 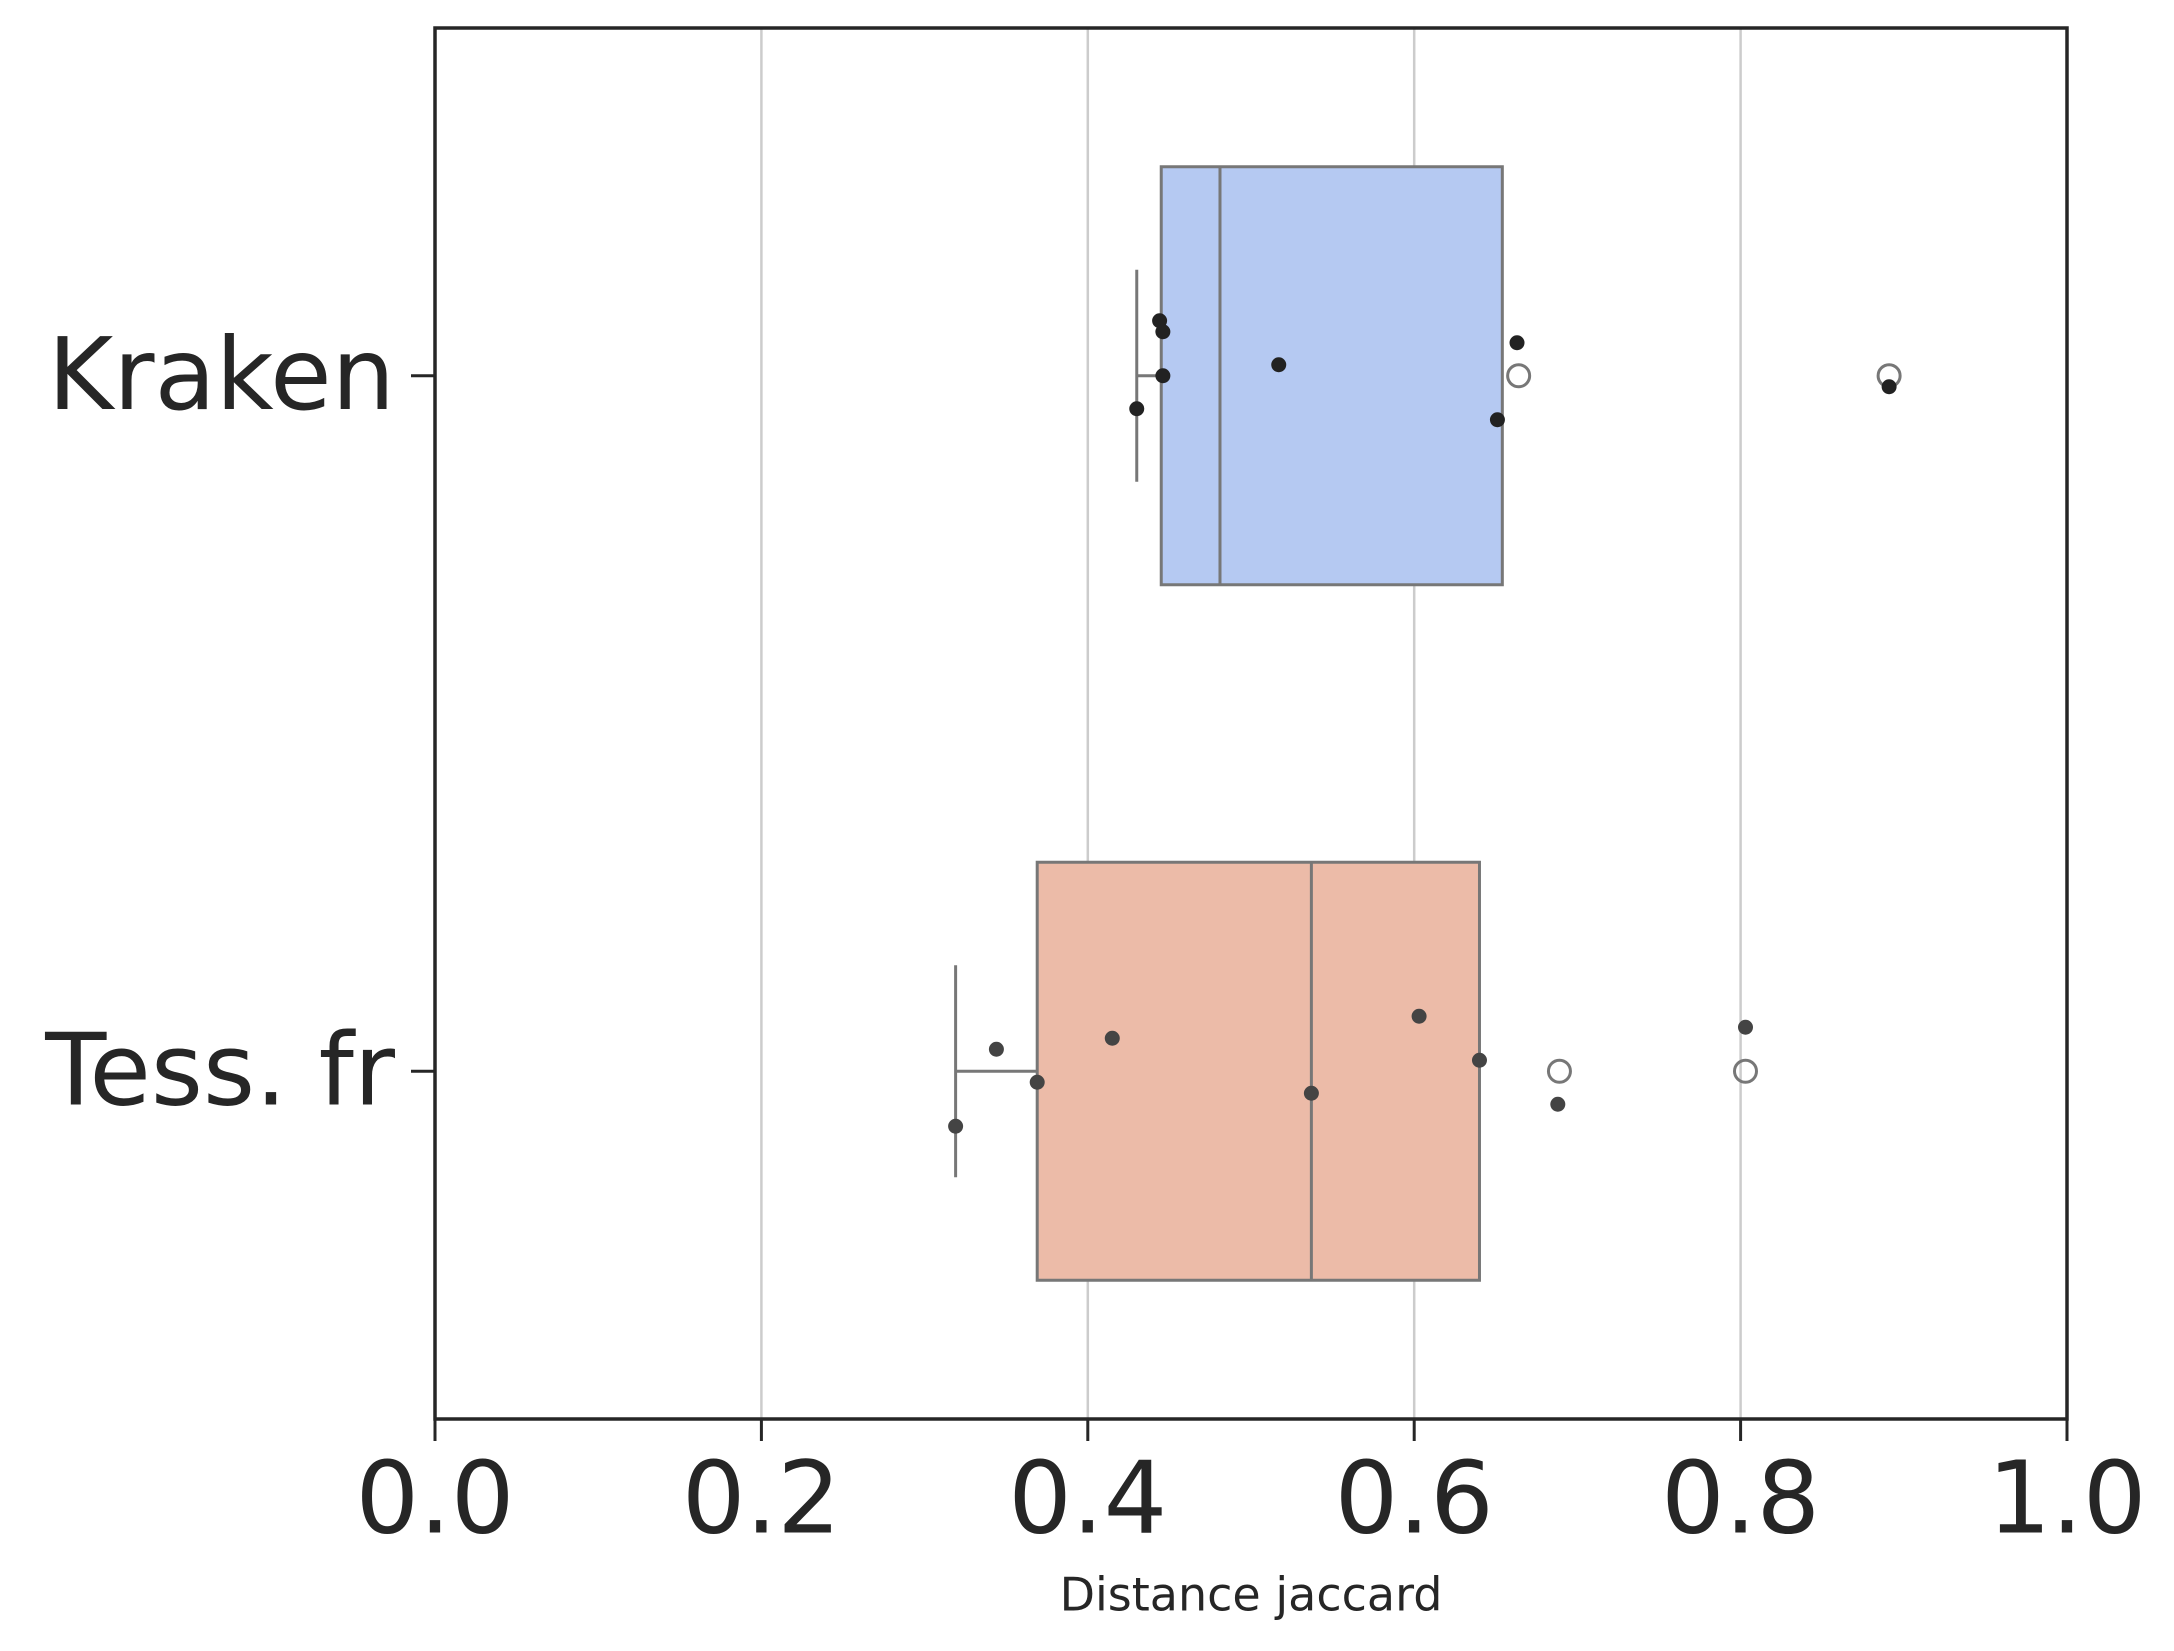 I want to click on x-tick-label: 0.8, so click(x=1740, y=1497).